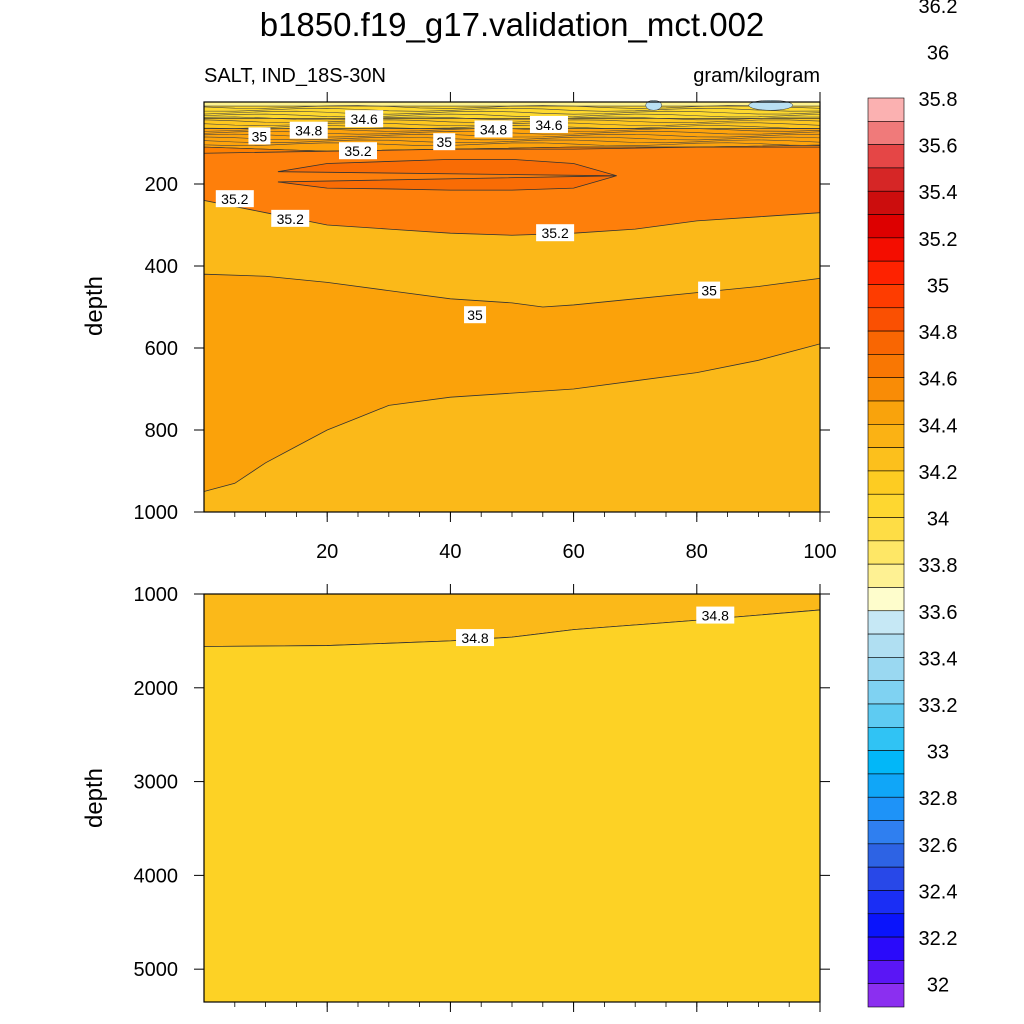  Describe the element at coordinates (938, 892) in the screenshot. I see `colorbar-label: 32.4` at that location.